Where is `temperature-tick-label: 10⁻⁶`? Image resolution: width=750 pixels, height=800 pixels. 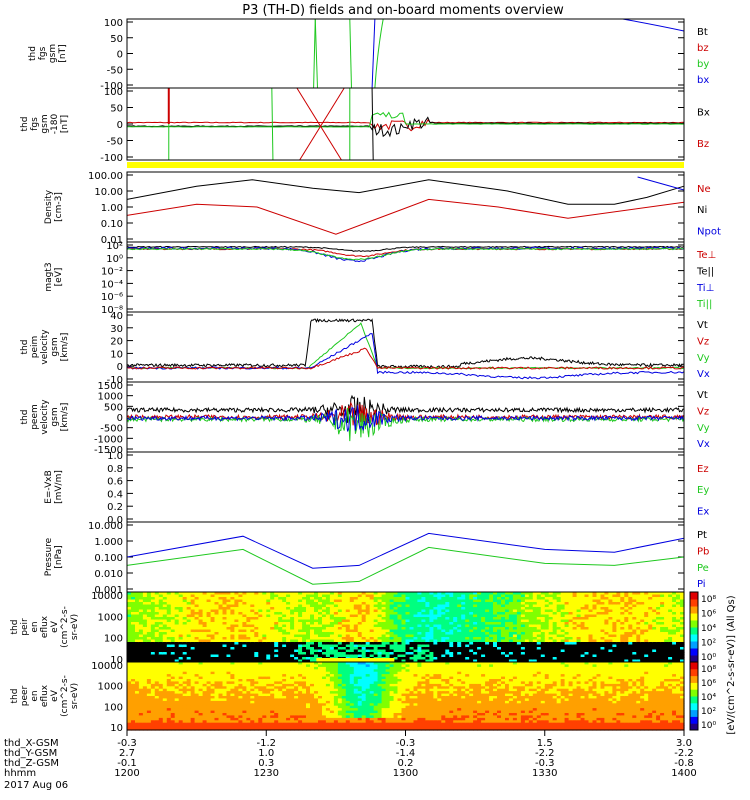 temperature-tick-label: 10⁻⁶ is located at coordinates (112, 297).